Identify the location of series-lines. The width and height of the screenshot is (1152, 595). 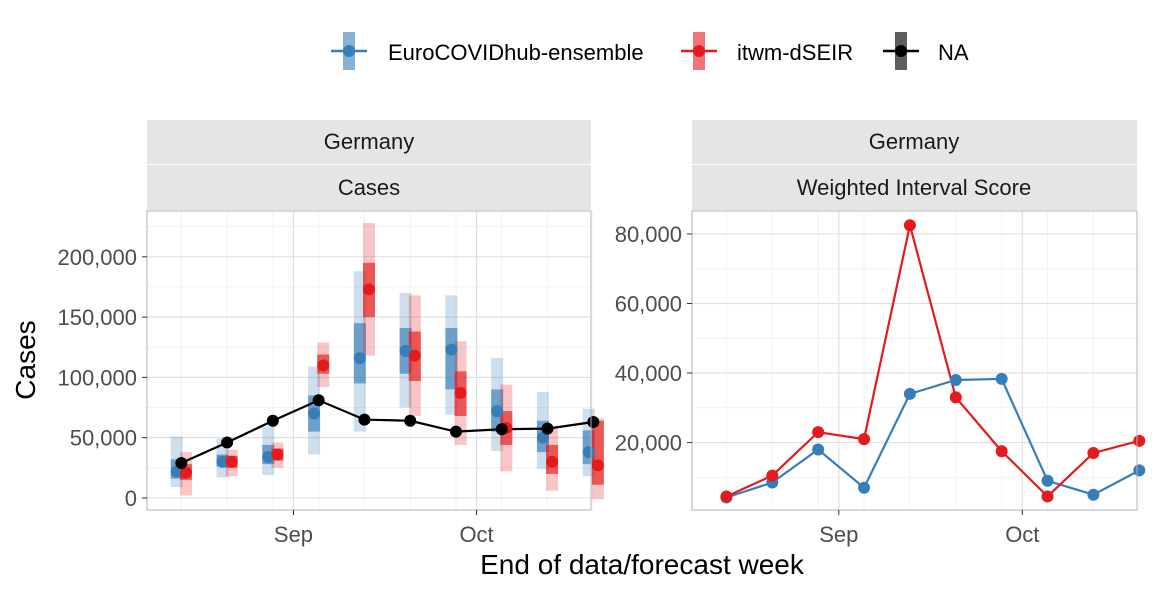
(387, 431).